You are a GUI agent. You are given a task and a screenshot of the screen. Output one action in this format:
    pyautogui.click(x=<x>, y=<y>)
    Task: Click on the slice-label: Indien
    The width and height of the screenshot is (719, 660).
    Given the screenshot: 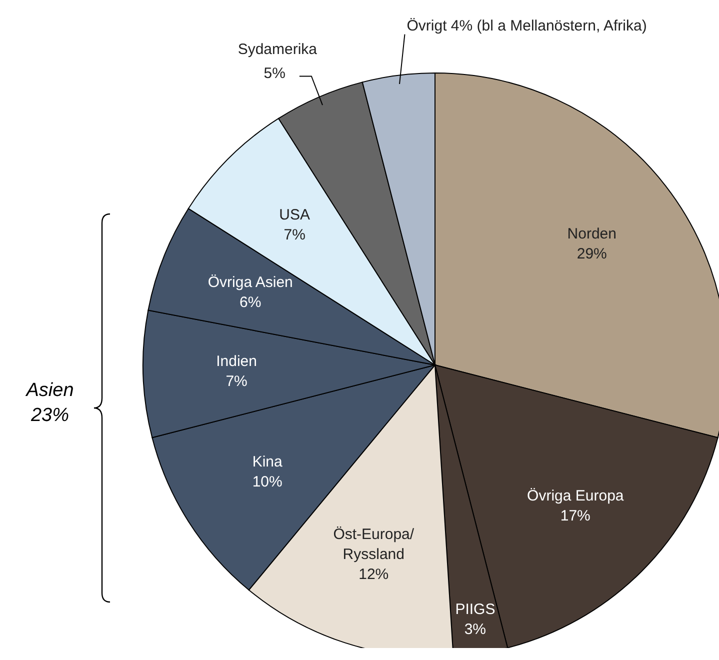 What is the action you would take?
    pyautogui.click(x=236, y=361)
    